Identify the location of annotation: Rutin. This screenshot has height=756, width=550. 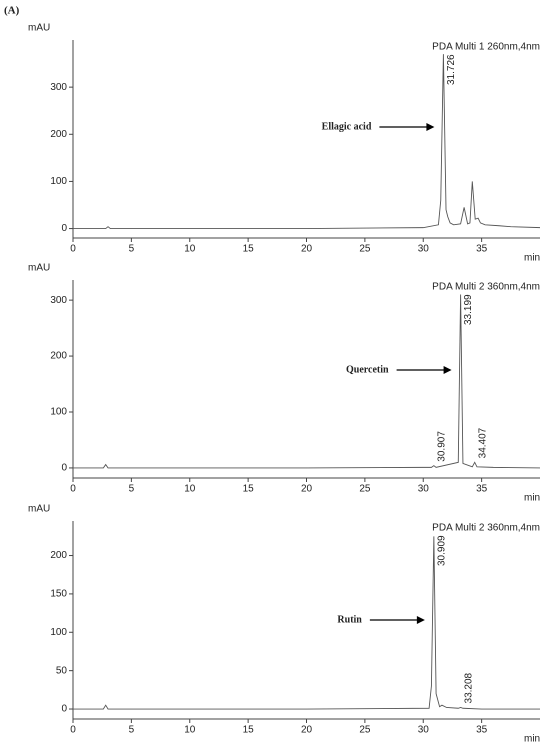
(349, 619).